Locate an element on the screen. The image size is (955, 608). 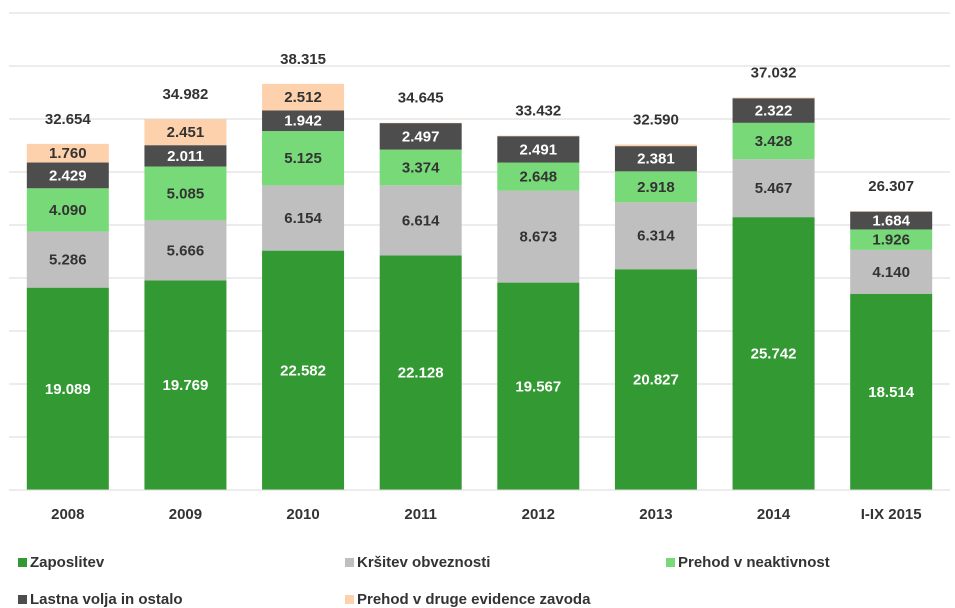
x-tick-label: I-IX 2015 is located at coordinates (891, 514).